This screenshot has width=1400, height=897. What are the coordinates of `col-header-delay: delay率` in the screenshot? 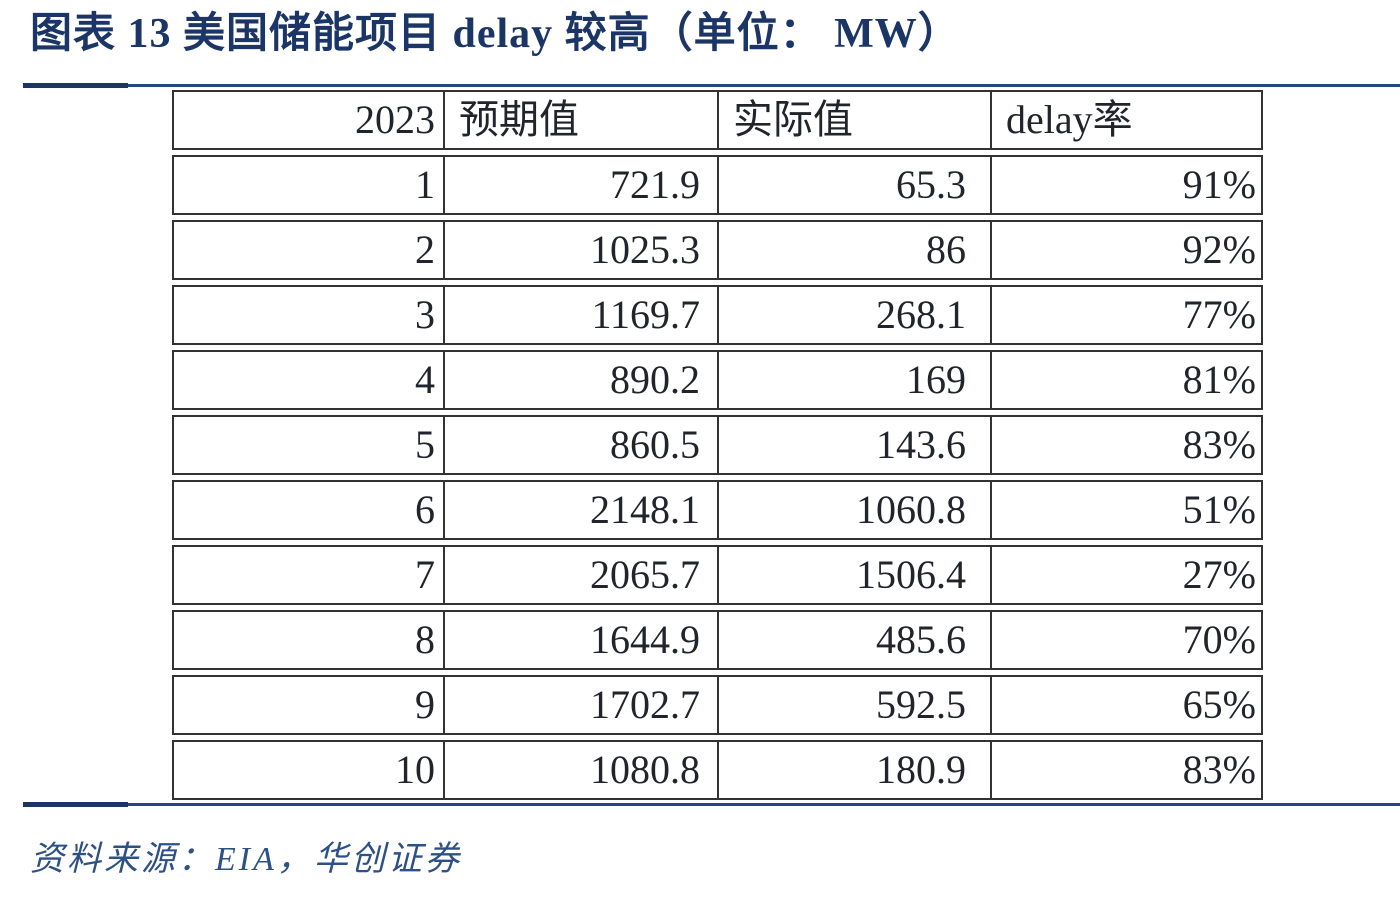 It's located at (1125, 120).